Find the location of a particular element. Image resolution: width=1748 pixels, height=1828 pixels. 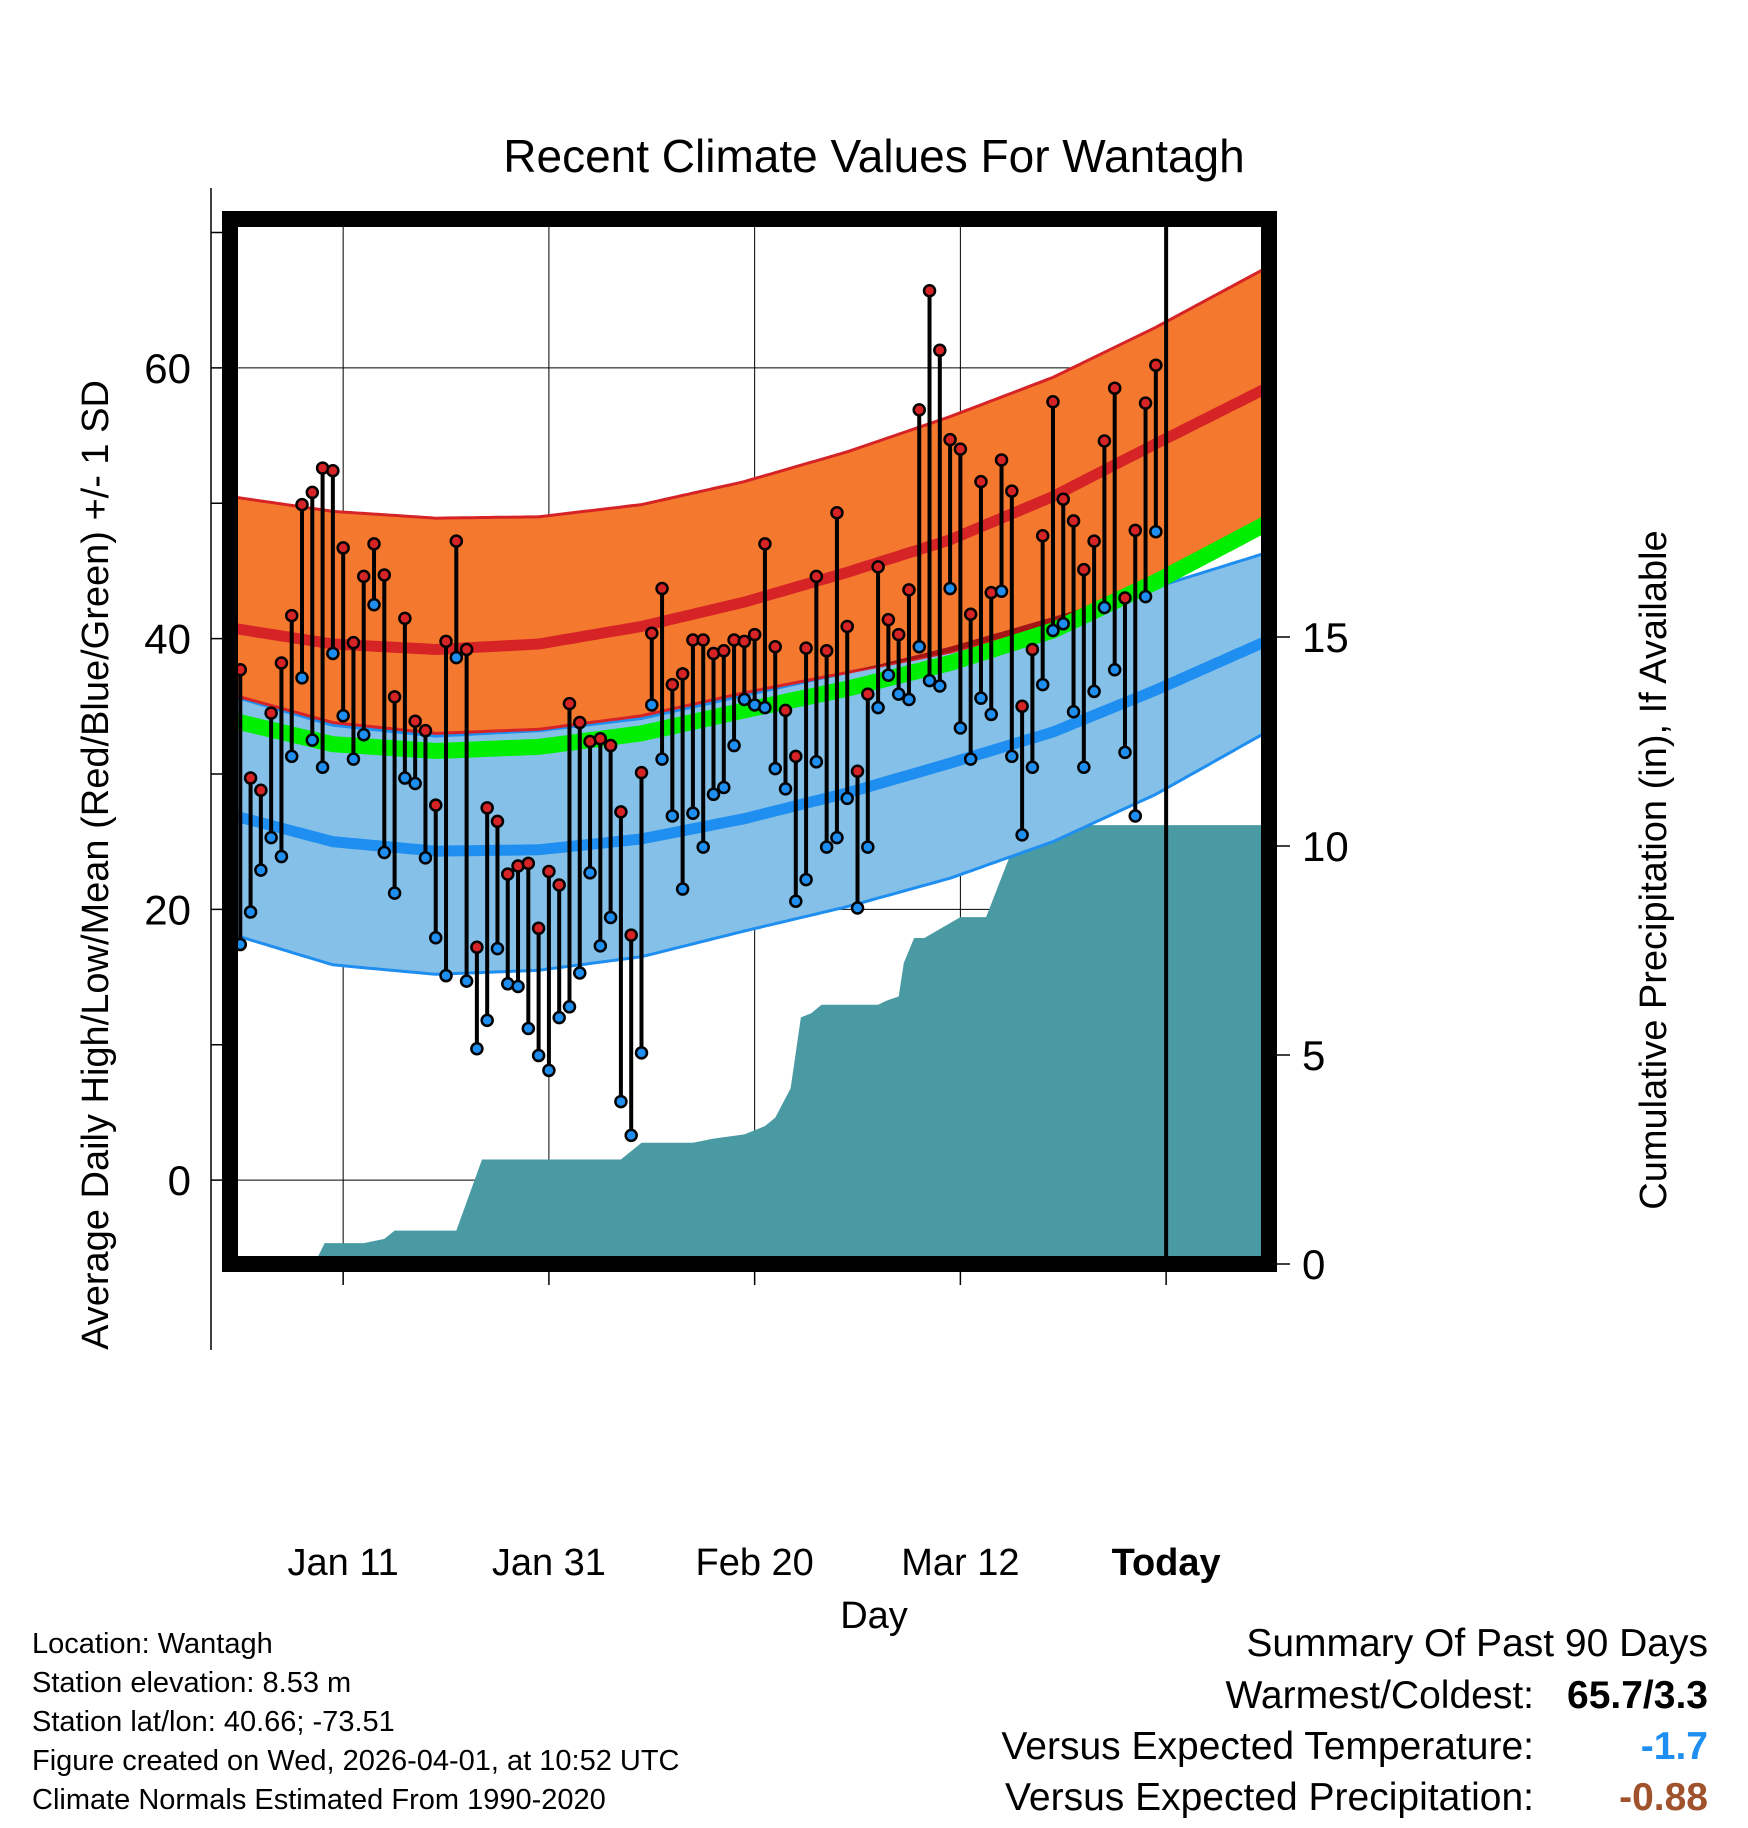

latlon-text: Station lat/lon: 40.66; -73.51 is located at coordinates (213, 1722).